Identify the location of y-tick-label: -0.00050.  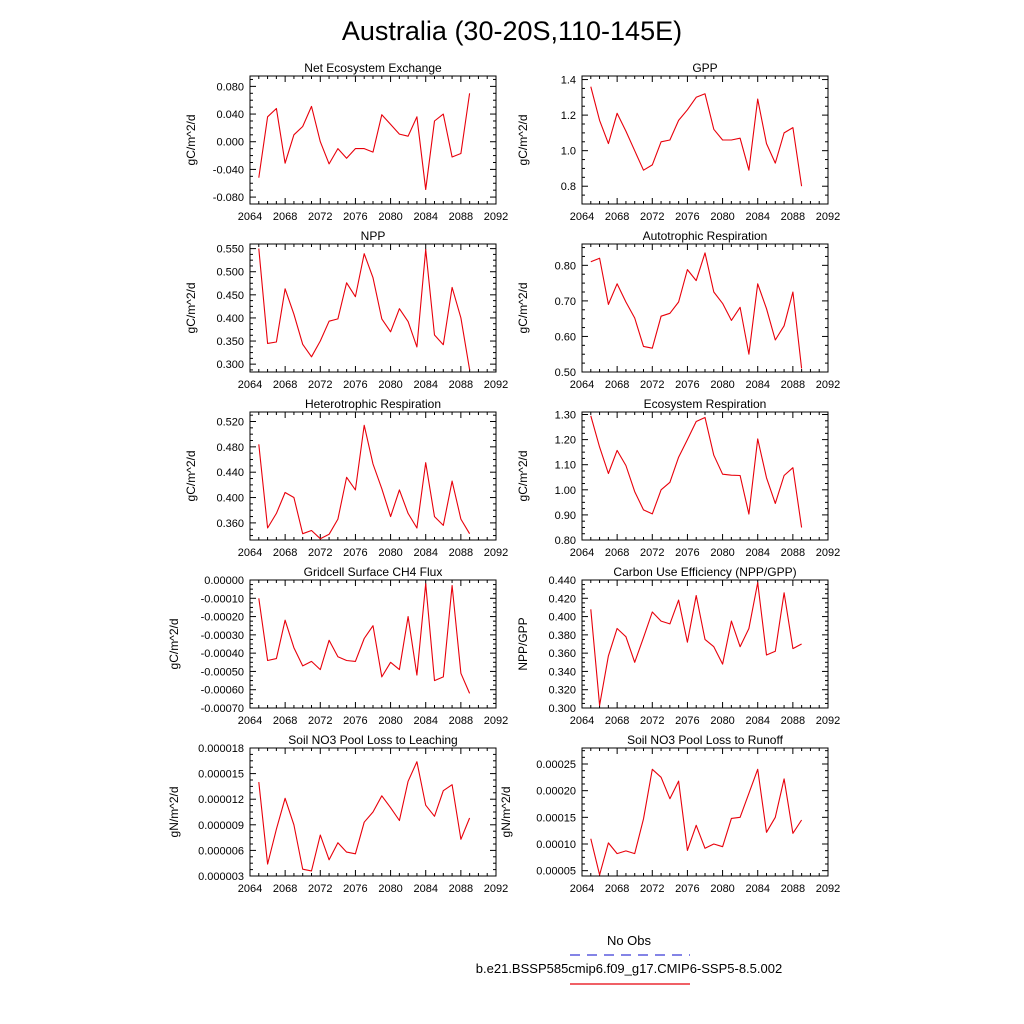
(222, 672).